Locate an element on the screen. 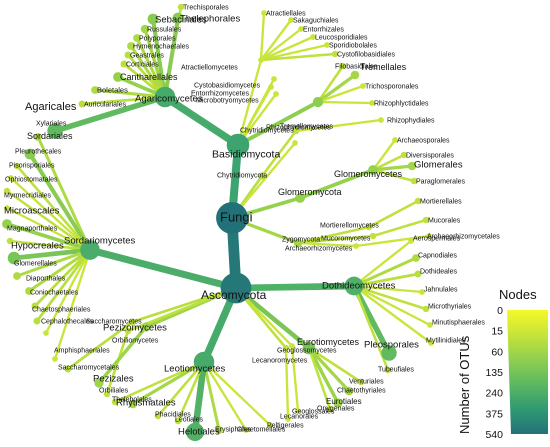 This screenshot has height=447, width=550. order-label: Phacidiales is located at coordinates (173, 414).